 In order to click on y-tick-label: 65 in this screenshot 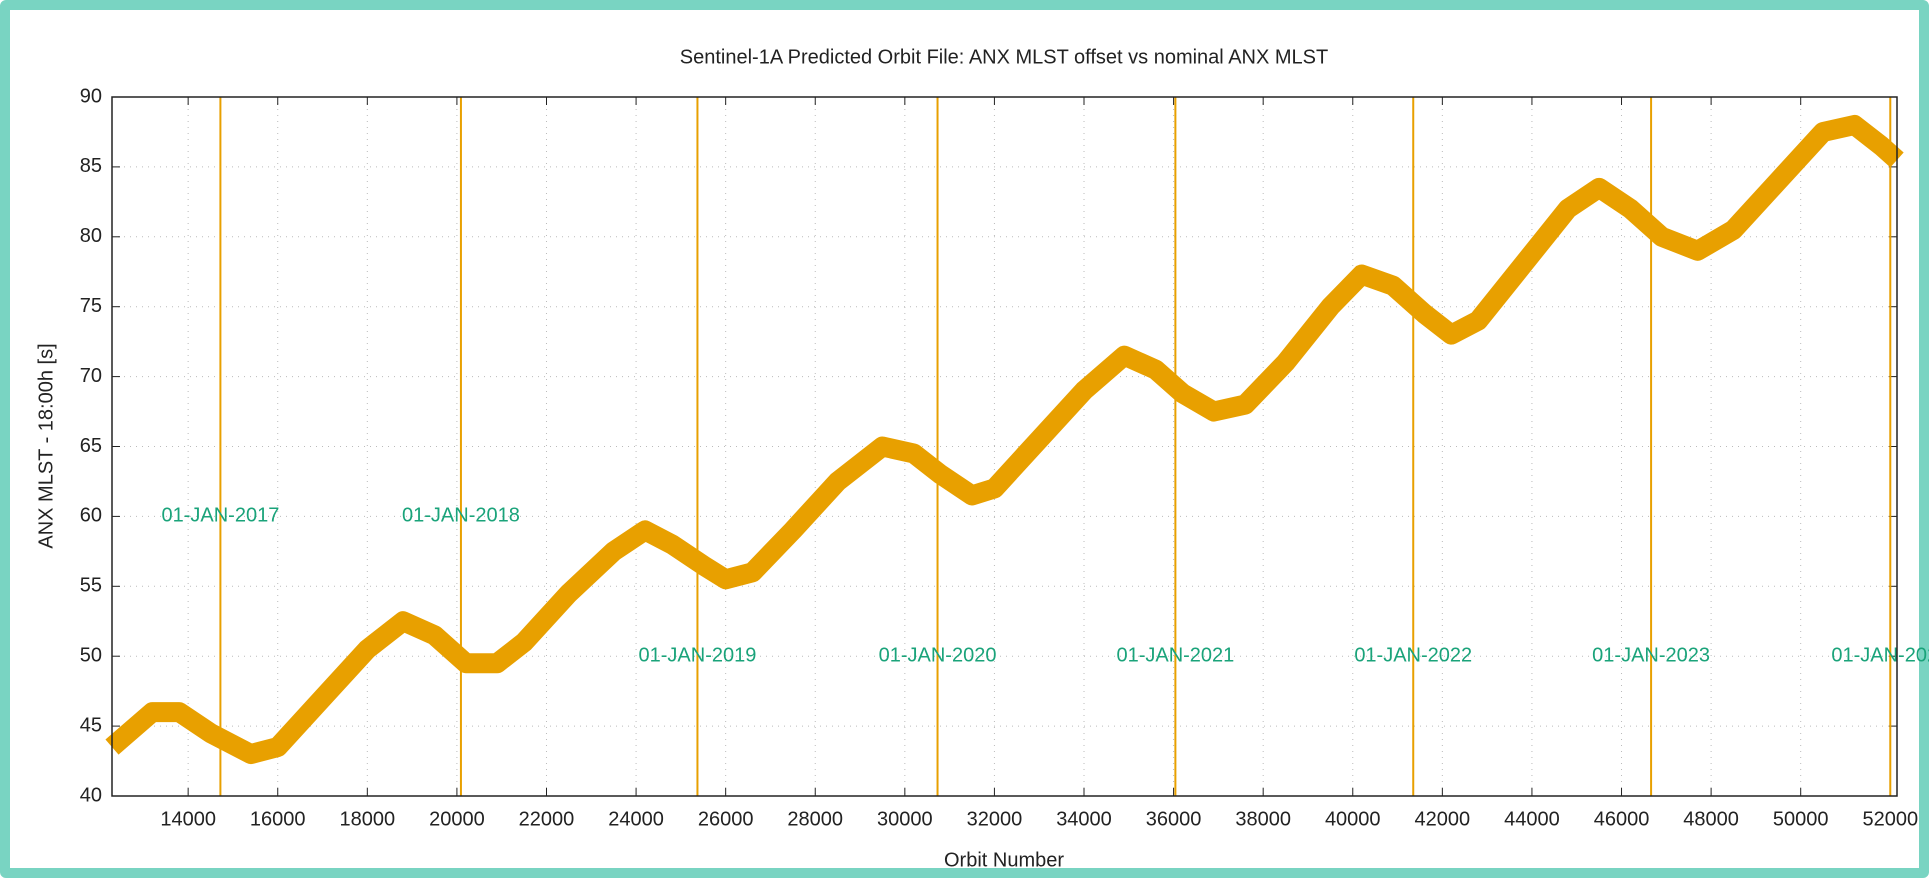, I will do `click(91, 446)`.